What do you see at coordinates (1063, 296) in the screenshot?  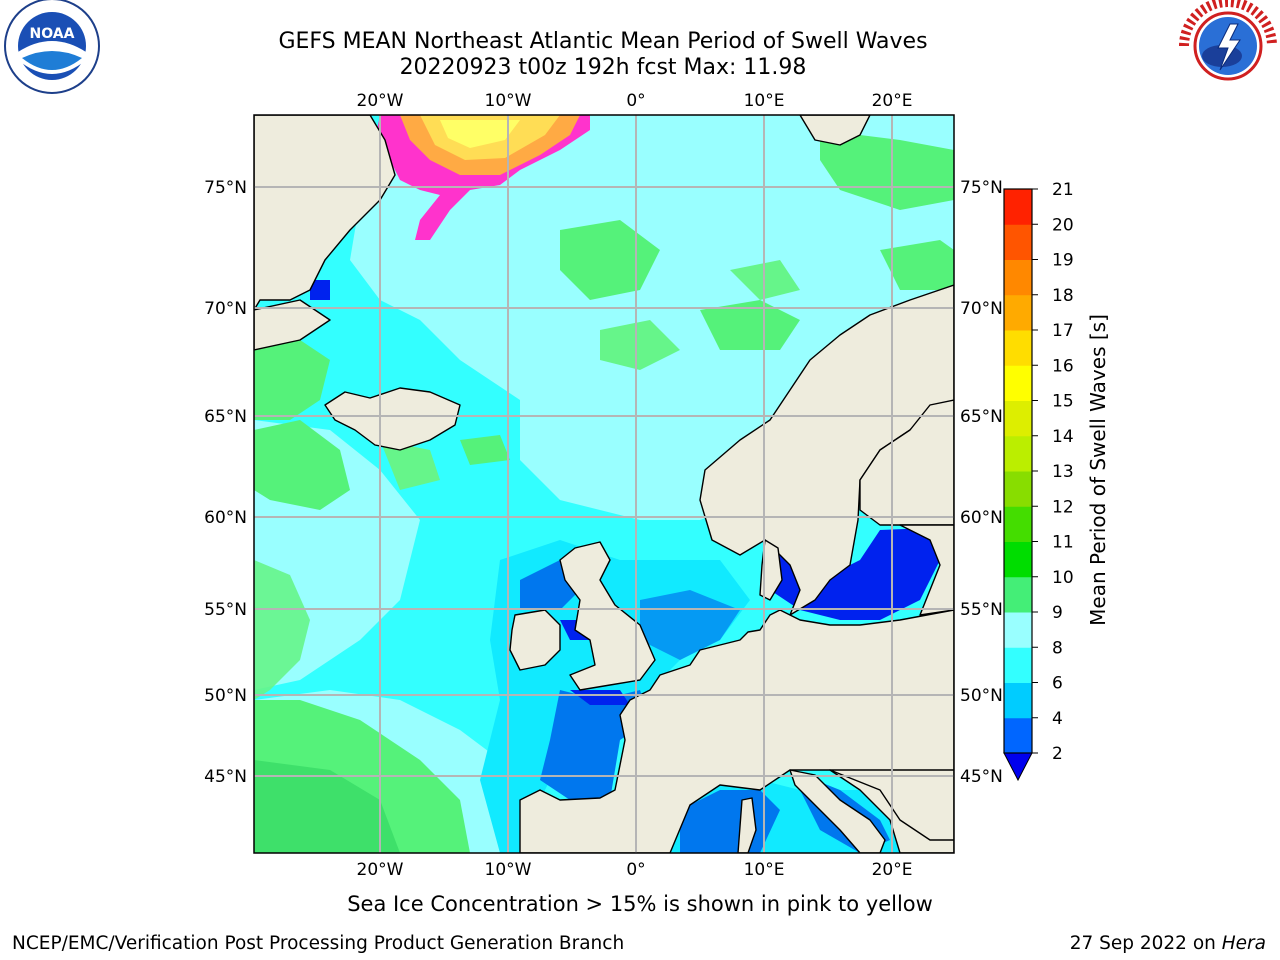 I see `colorbar-tick-label: 18` at bounding box center [1063, 296].